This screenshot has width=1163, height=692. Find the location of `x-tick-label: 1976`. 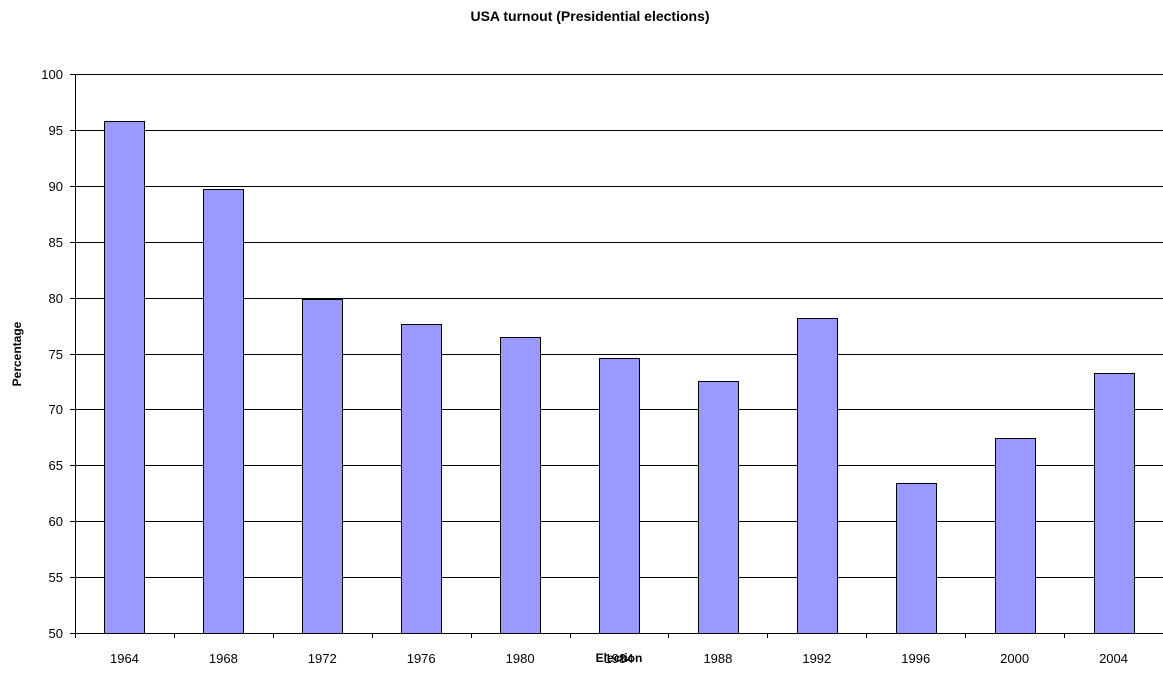

x-tick-label: 1976 is located at coordinates (421, 658).